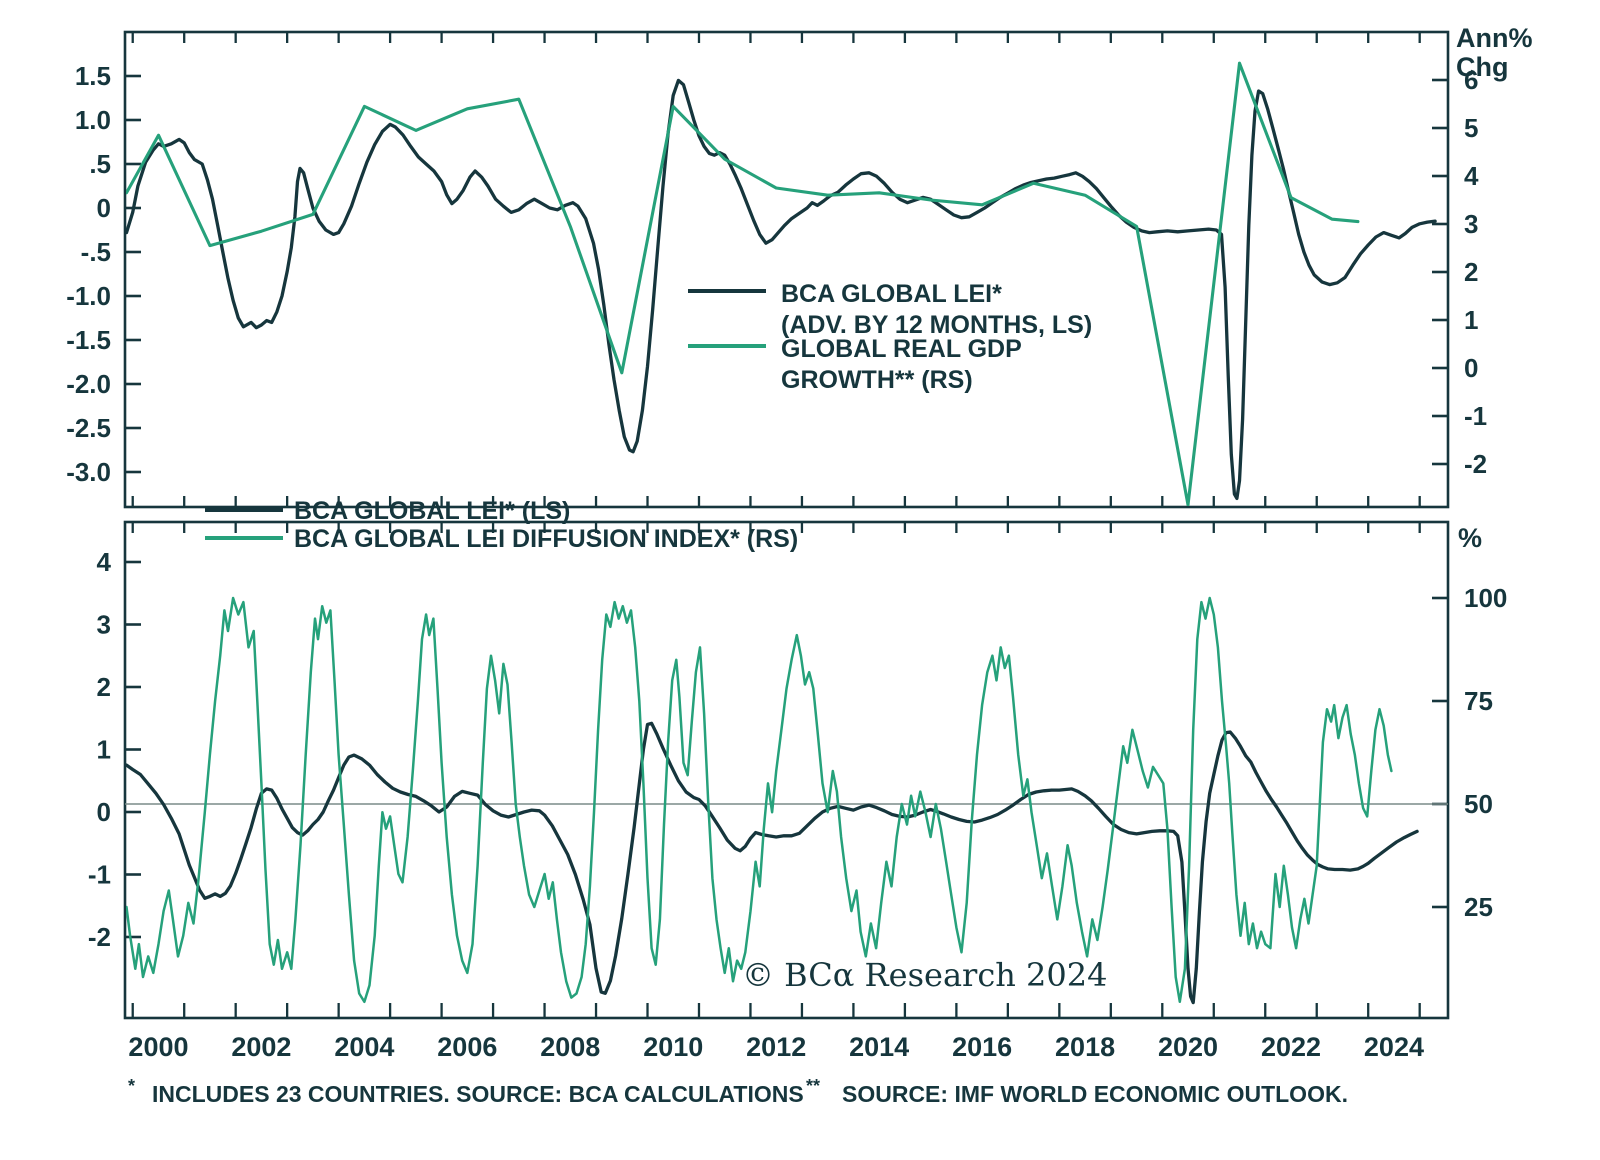  What do you see at coordinates (1494, 38) in the screenshot?
I see `top-right-axis-unit-line1: Ann%` at bounding box center [1494, 38].